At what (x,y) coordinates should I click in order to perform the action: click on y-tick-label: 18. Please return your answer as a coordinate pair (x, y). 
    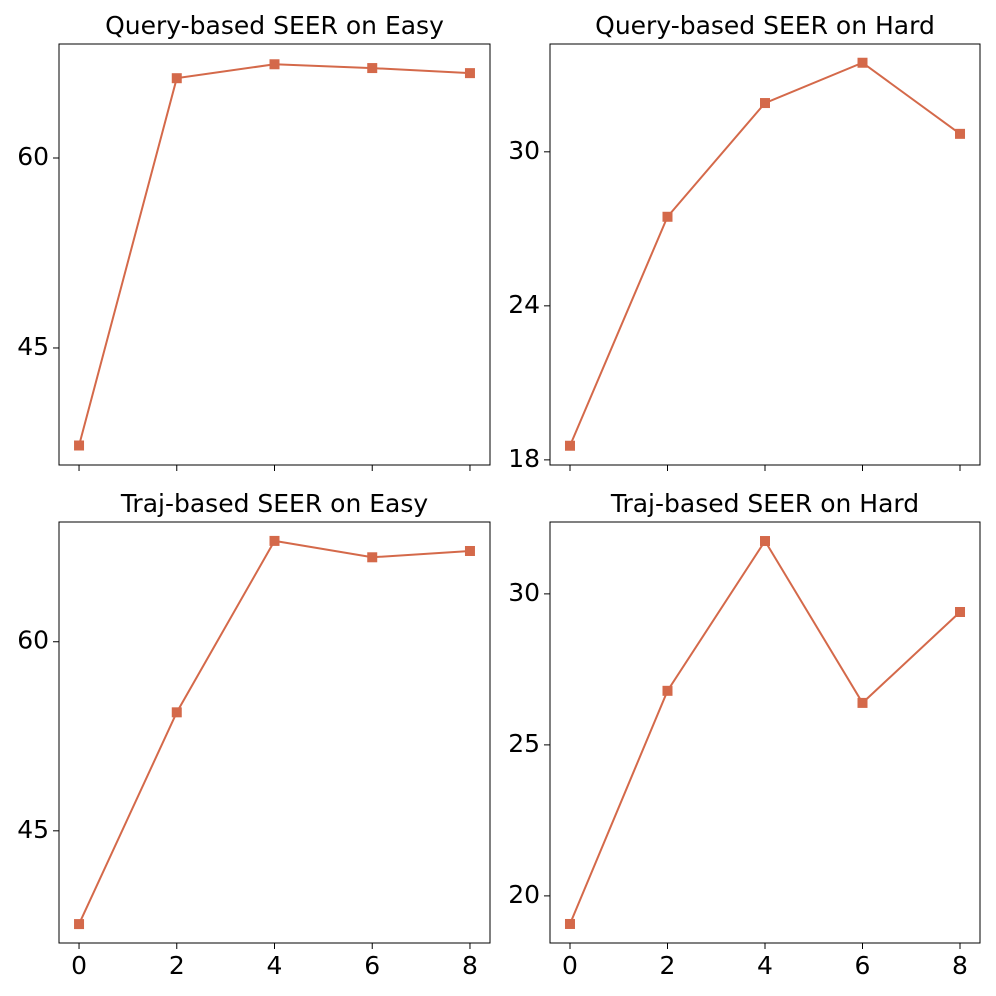
    Looking at the image, I should click on (524, 458).